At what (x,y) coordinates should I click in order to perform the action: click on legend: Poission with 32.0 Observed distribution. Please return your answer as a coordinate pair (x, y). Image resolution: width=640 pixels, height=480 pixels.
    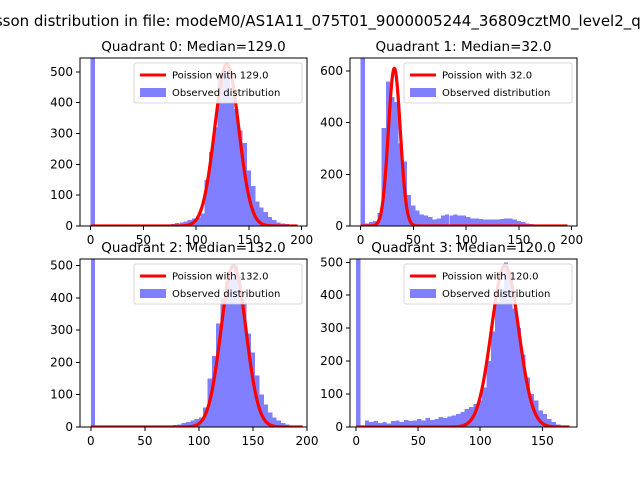
    Looking at the image, I should click on (488, 83).